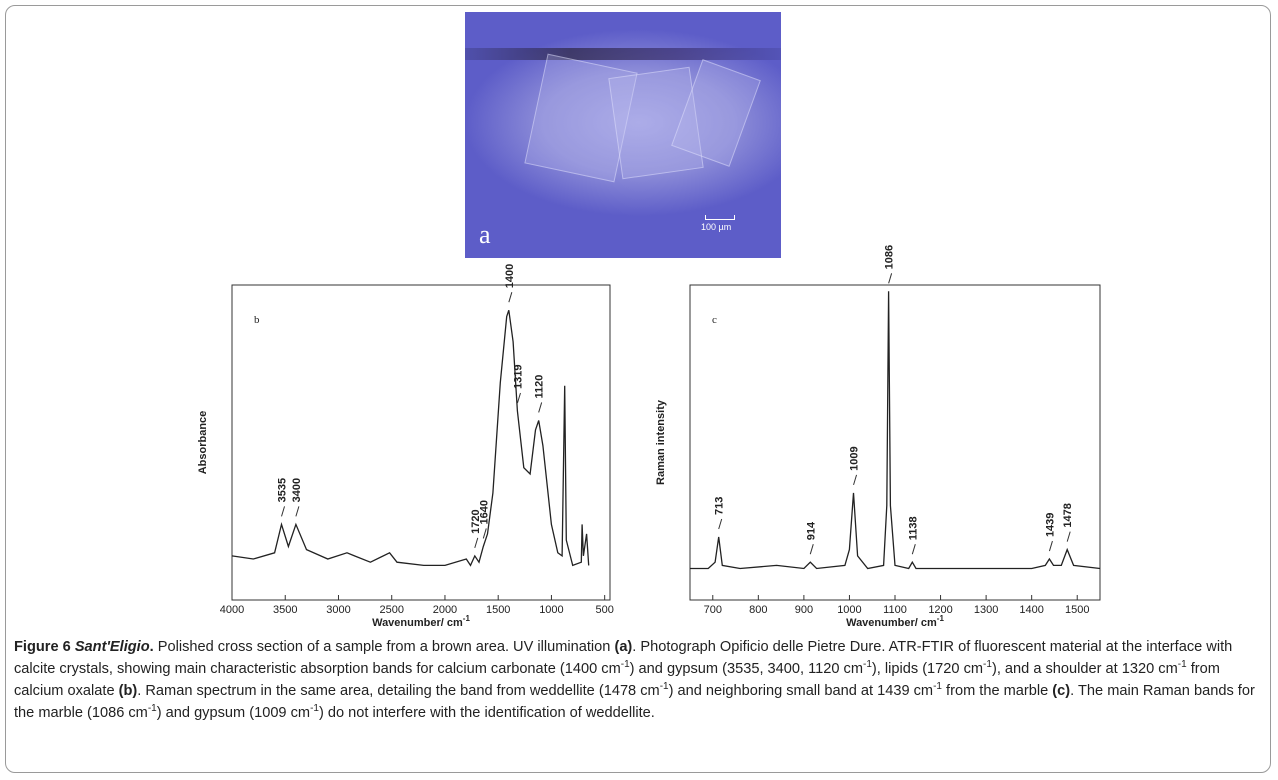 The height and width of the screenshot is (780, 1278). What do you see at coordinates (1031, 610) in the screenshot?
I see `x-tick-label: 1400` at bounding box center [1031, 610].